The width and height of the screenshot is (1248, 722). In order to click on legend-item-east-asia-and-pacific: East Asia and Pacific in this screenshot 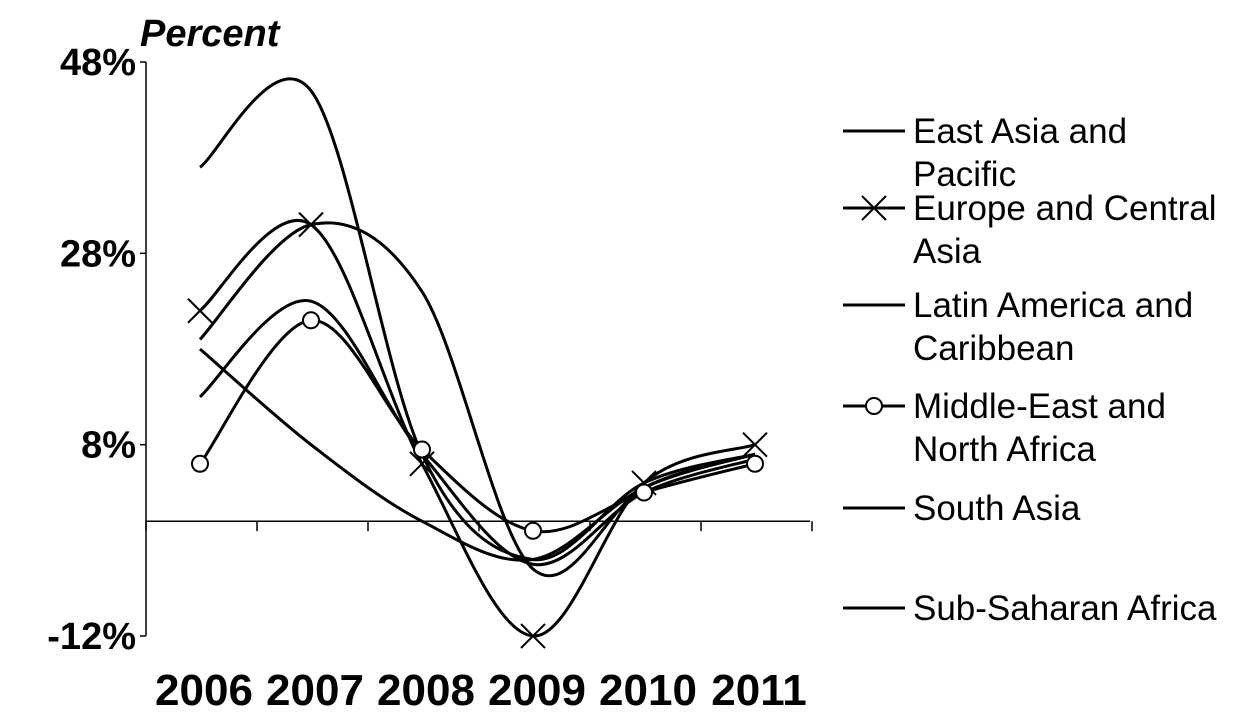, I will do `click(985, 153)`.